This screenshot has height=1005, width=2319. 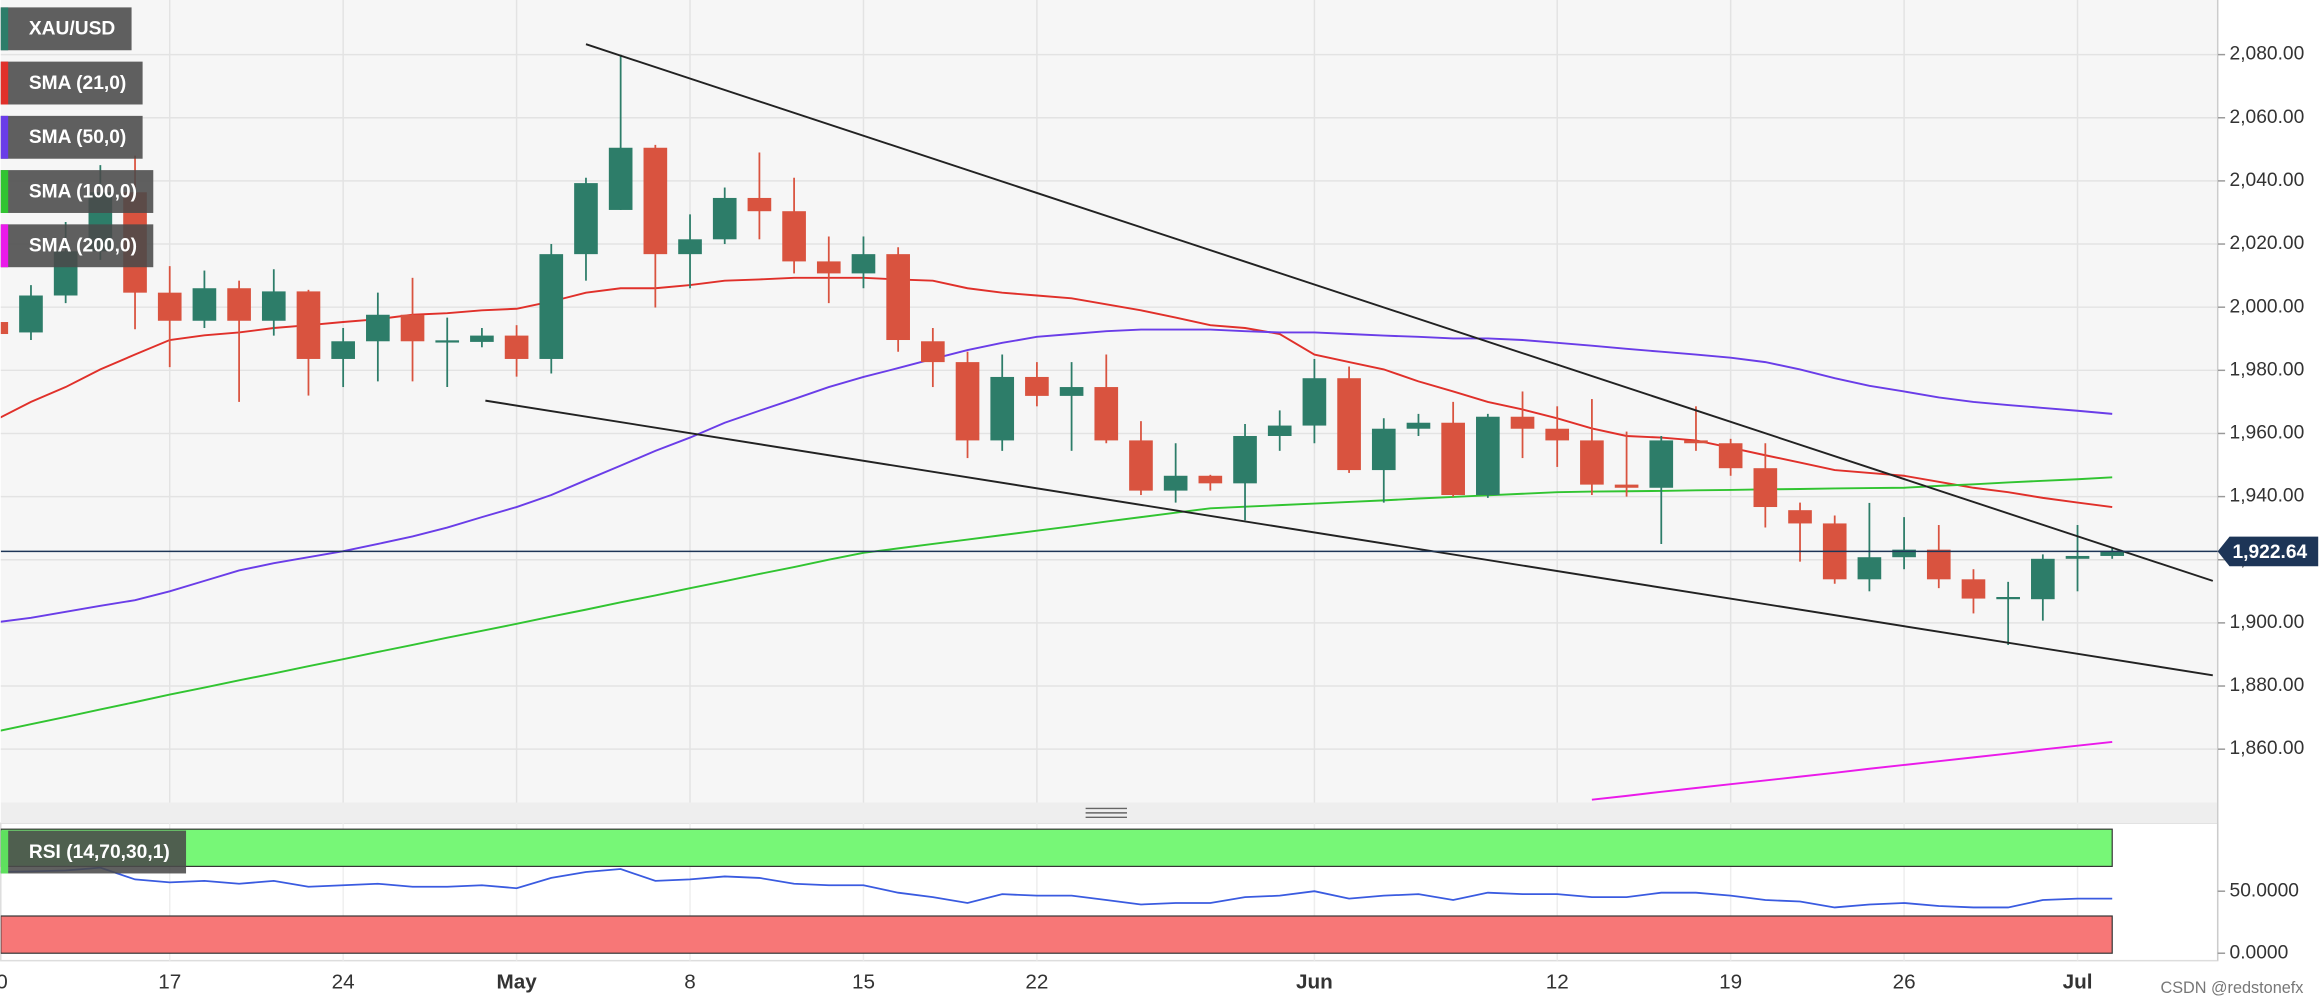 What do you see at coordinates (2267, 306) in the screenshot?
I see `y-tick-label: 2,000.00` at bounding box center [2267, 306].